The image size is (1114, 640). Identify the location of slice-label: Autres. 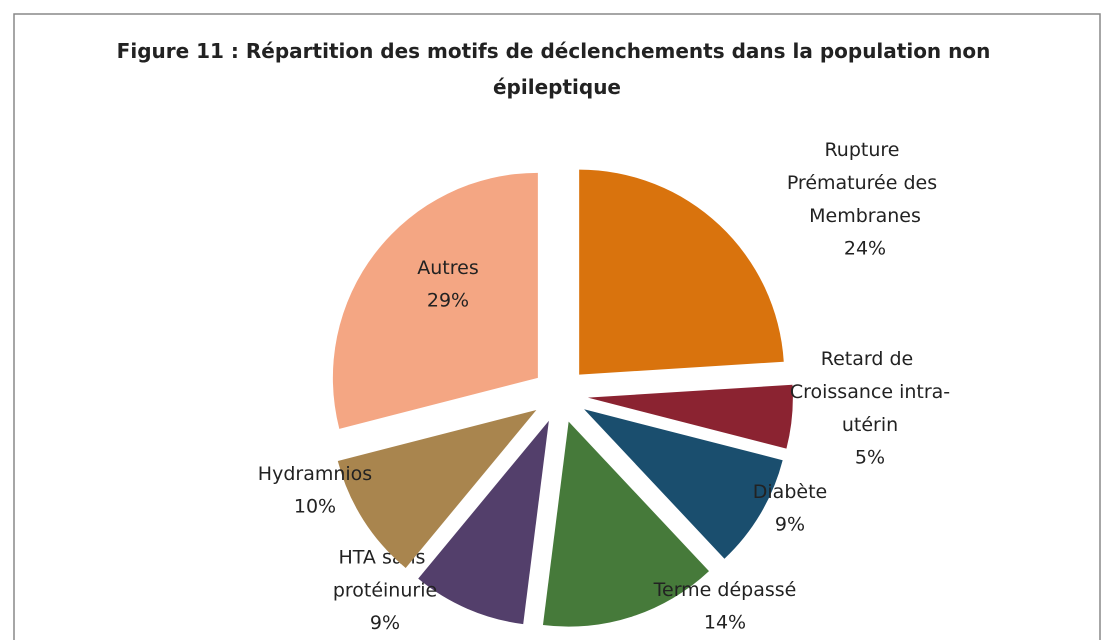
(447, 268).